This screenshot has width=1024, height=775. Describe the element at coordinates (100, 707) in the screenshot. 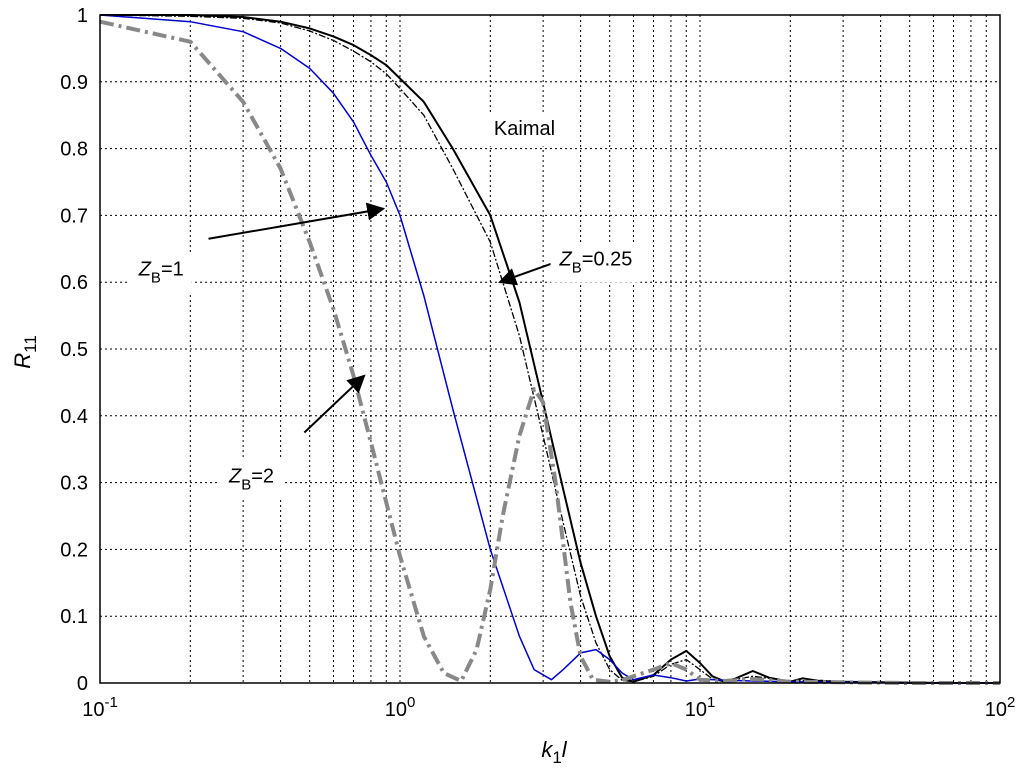

I see `x-tick-label: 10⁻¹` at that location.